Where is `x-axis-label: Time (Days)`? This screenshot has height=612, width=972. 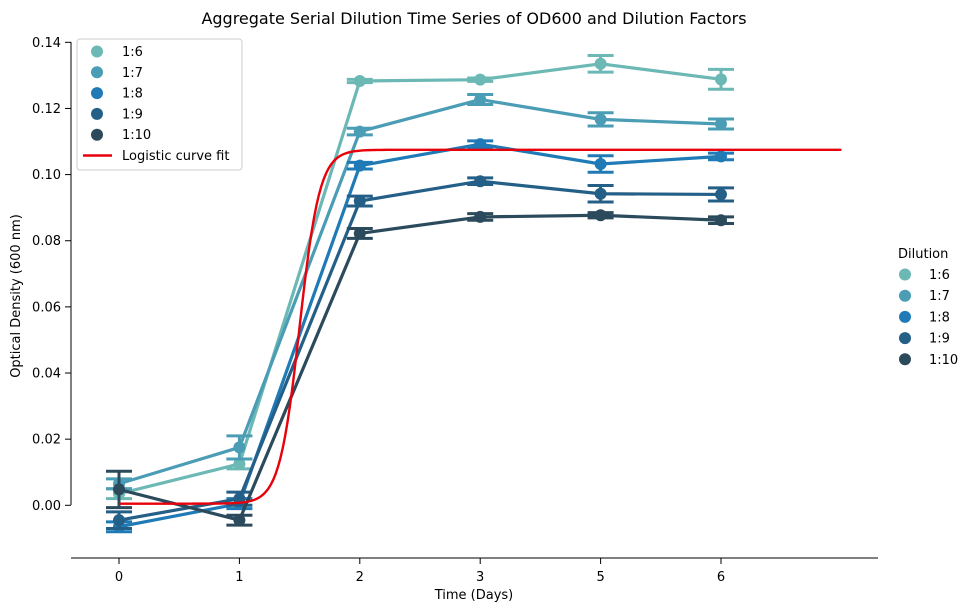 x-axis-label: Time (Days) is located at coordinates (474, 595).